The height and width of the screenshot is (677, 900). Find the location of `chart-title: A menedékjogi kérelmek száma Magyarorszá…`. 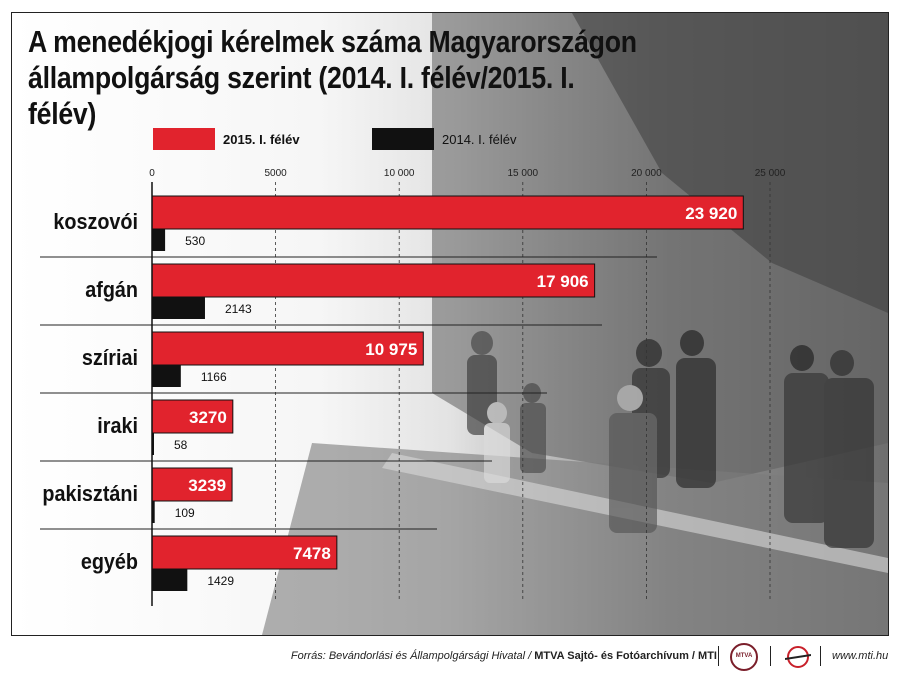

chart-title: A menedékjogi kérelmek száma Magyarorszá… is located at coordinates (337, 78).